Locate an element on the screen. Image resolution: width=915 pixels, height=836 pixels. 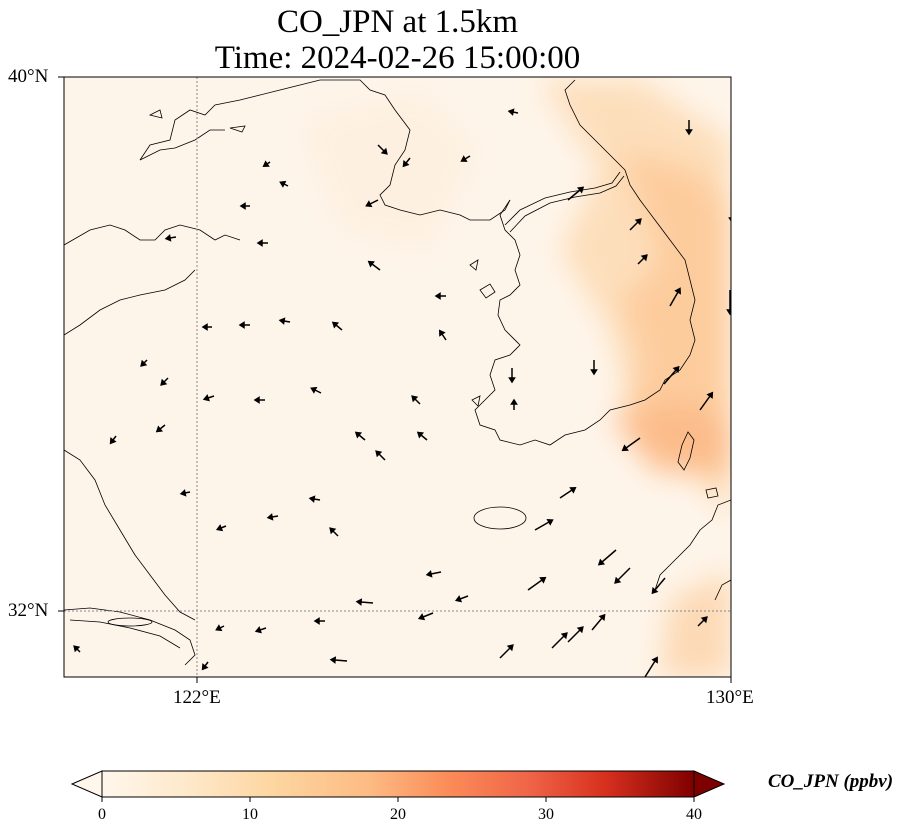
colorbar-tick-40: 40 is located at coordinates (694, 814).